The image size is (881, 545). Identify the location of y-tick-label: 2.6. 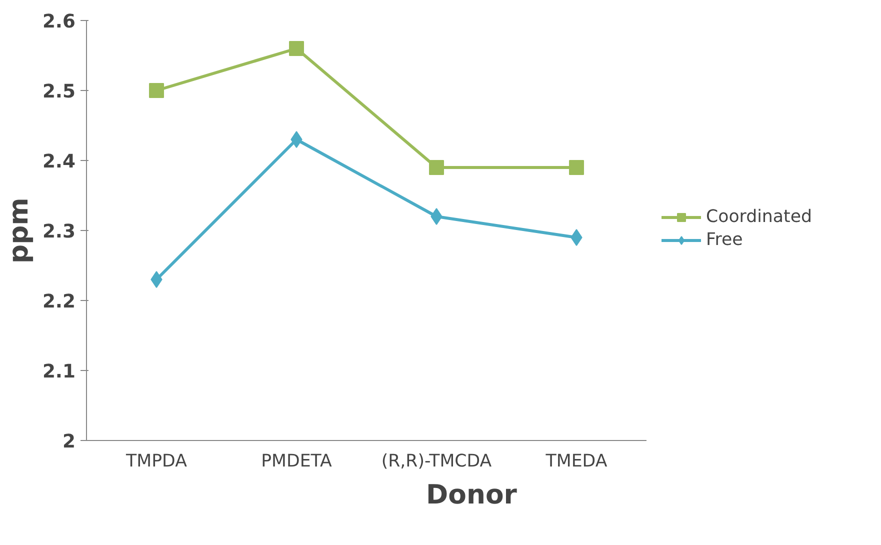
(59, 22).